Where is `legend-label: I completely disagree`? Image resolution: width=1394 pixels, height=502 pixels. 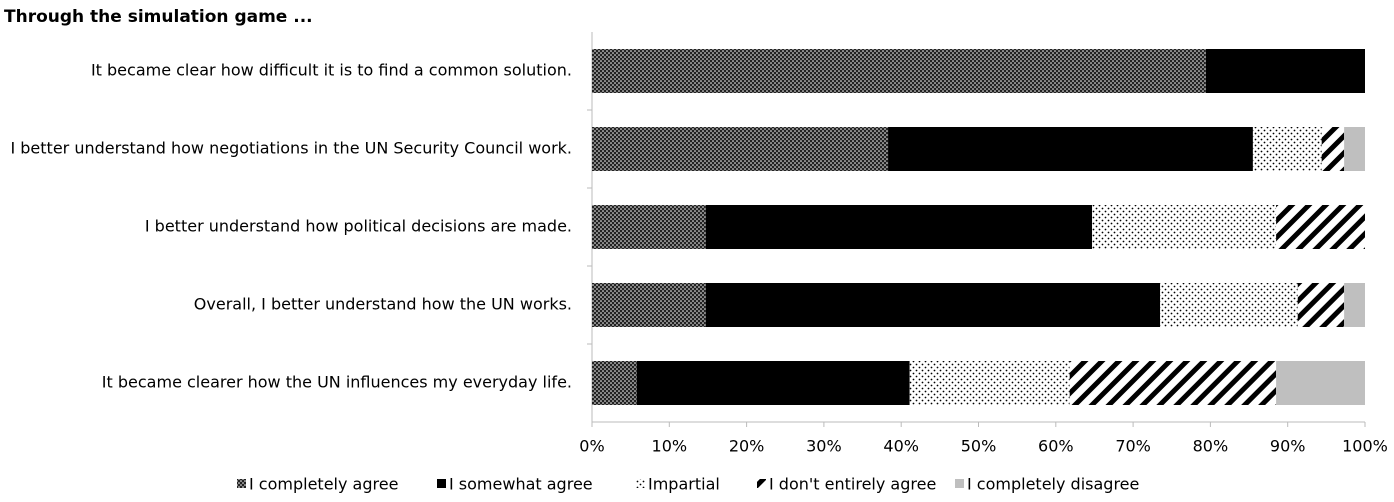
legend-label: I completely disagree is located at coordinates (1053, 484).